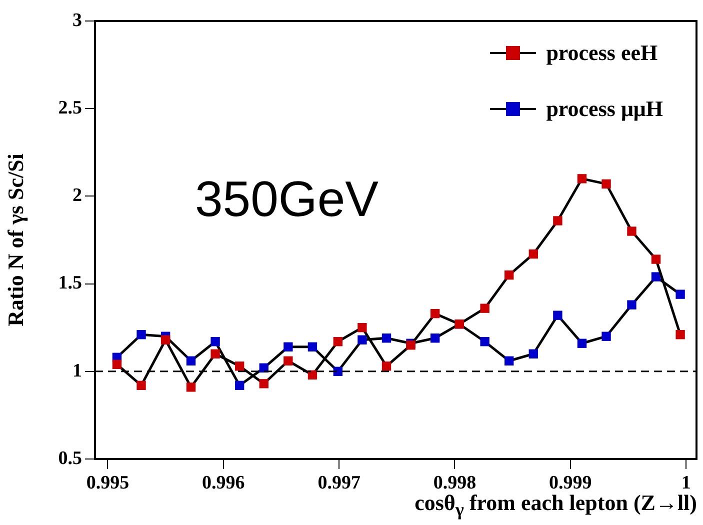  I want to click on y-tick-label: 3, so click(77, 20).